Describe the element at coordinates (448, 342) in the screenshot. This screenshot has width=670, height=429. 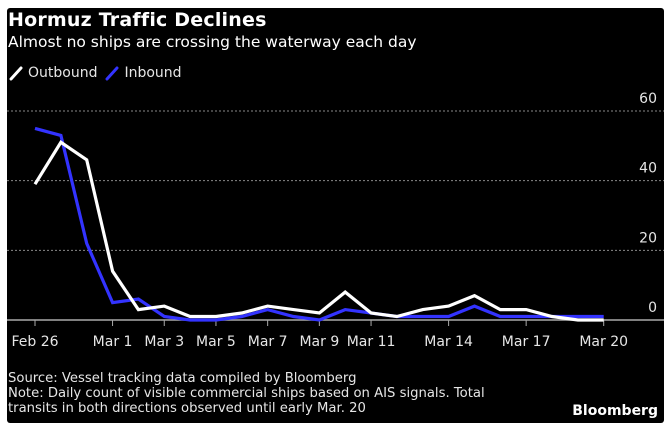
I see `x-tick-label: Mar 14` at that location.